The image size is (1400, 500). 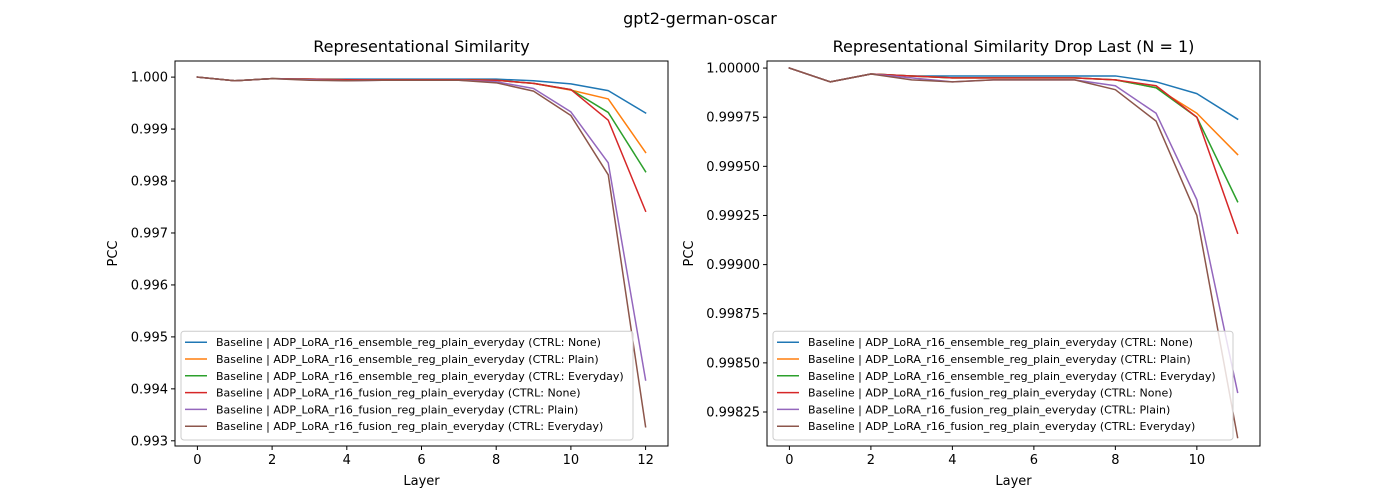 I want to click on y-tick-label: 0.99925, so click(x=733, y=216).